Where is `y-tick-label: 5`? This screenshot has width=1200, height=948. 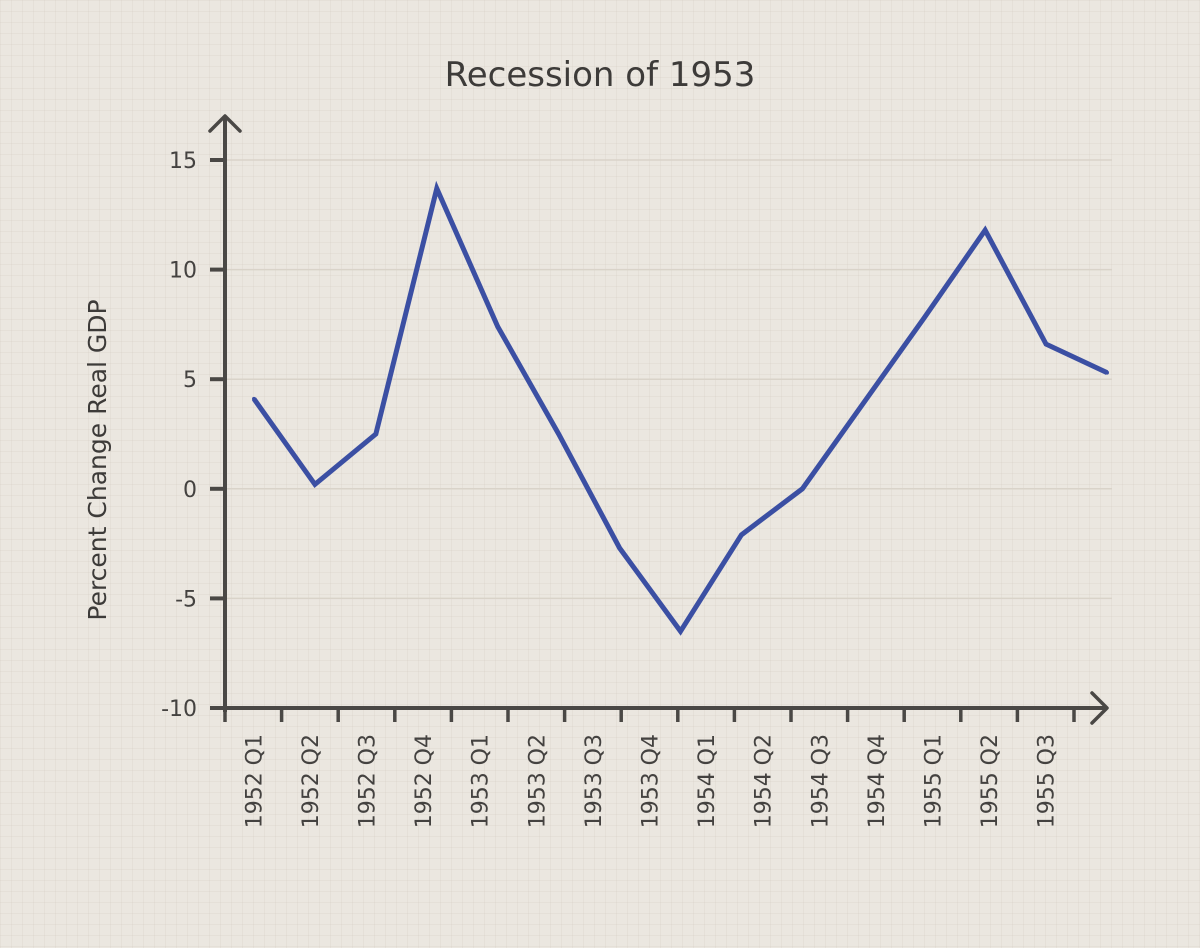 y-tick-label: 5 is located at coordinates (190, 380).